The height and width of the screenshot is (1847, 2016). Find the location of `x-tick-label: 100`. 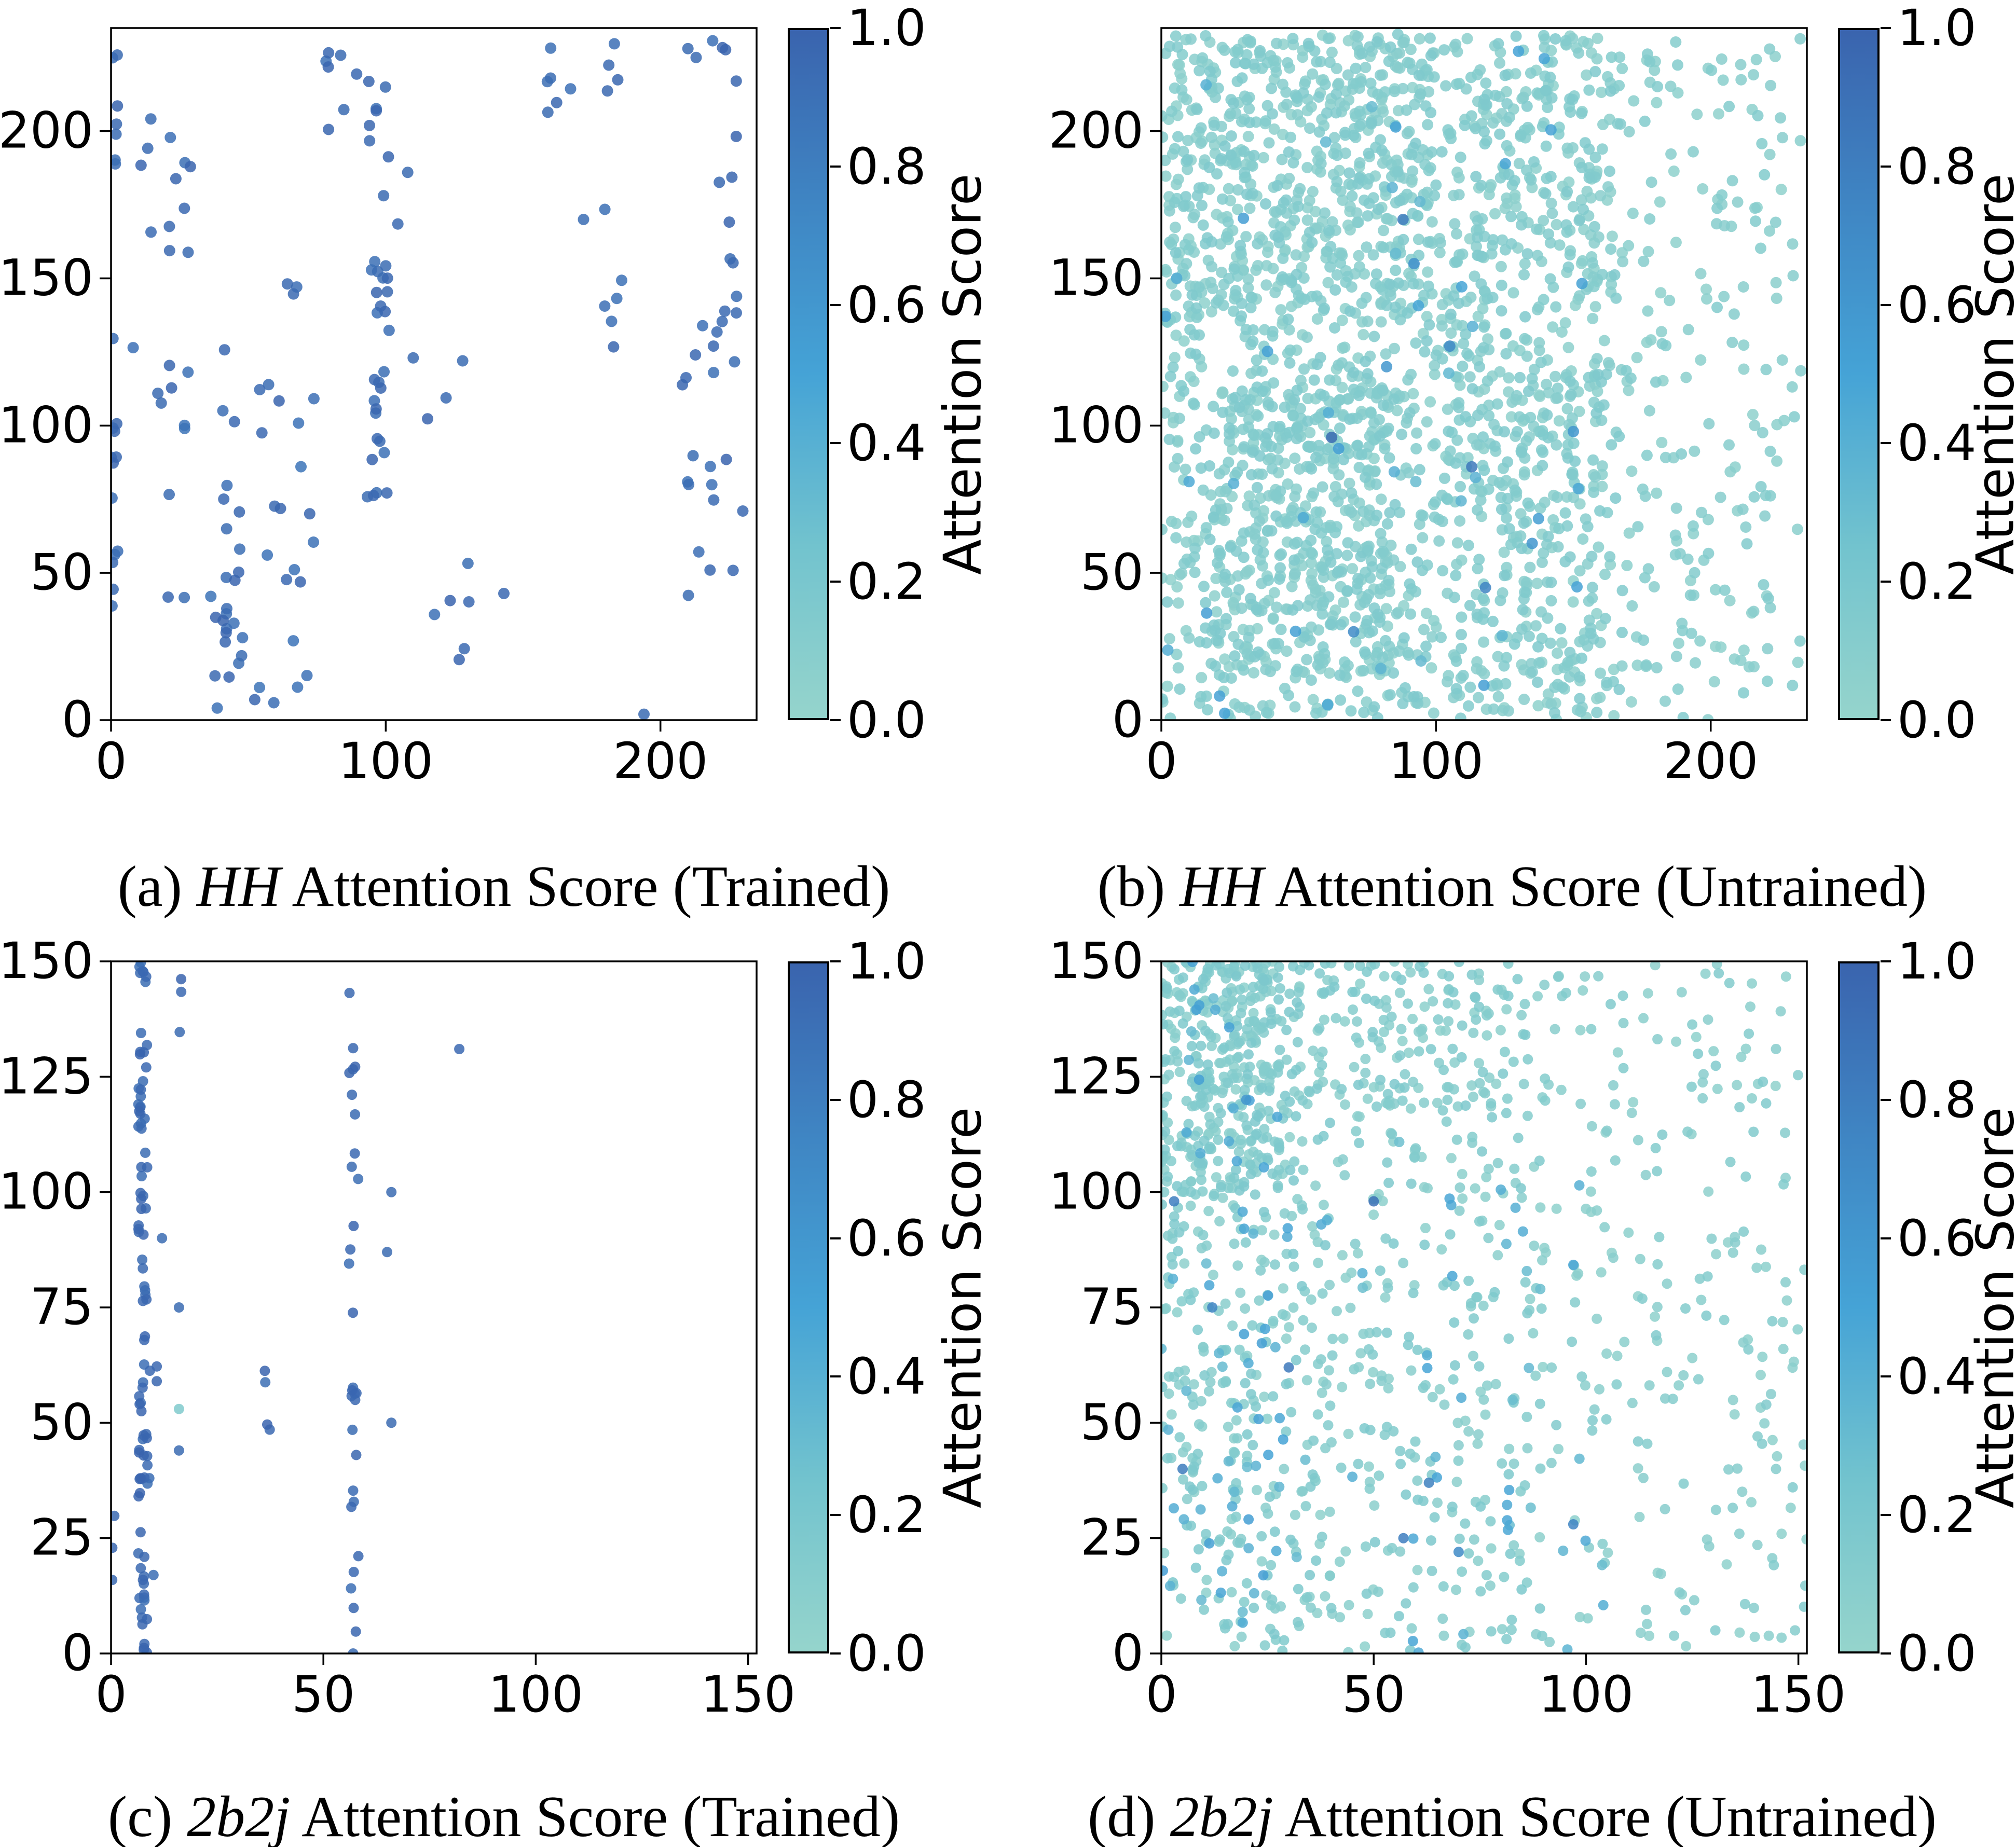

x-tick-label: 100 is located at coordinates (385, 761).